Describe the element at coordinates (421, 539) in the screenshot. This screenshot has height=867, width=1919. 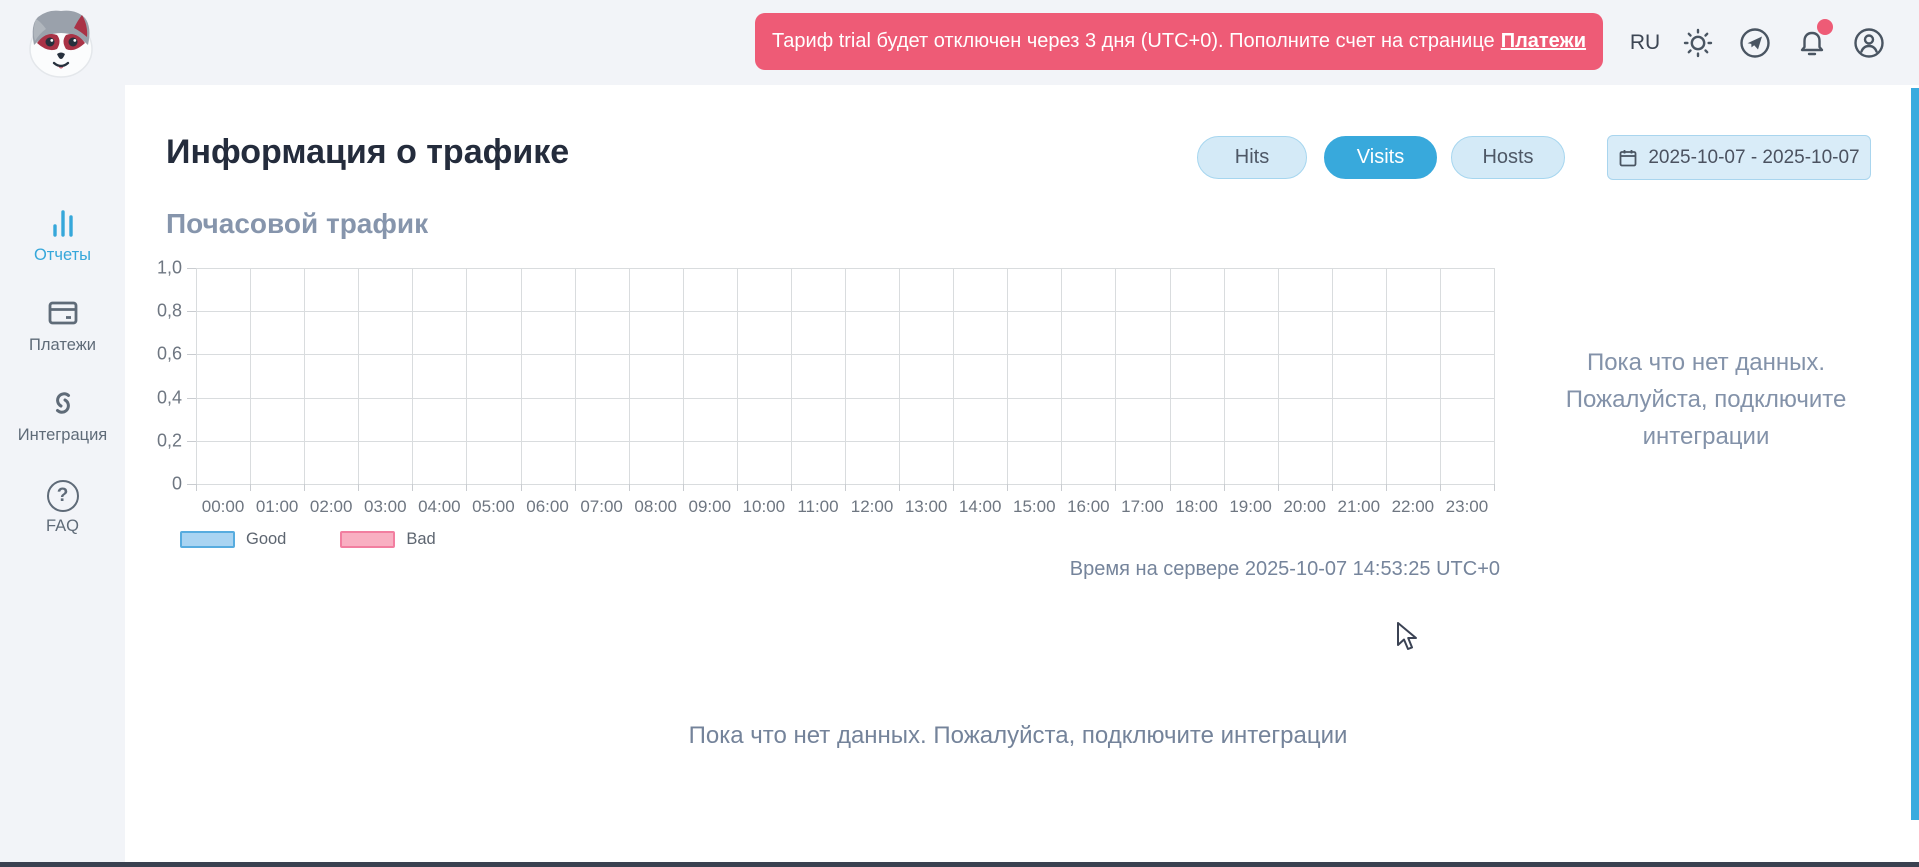
I see `legend-label: Bad` at that location.